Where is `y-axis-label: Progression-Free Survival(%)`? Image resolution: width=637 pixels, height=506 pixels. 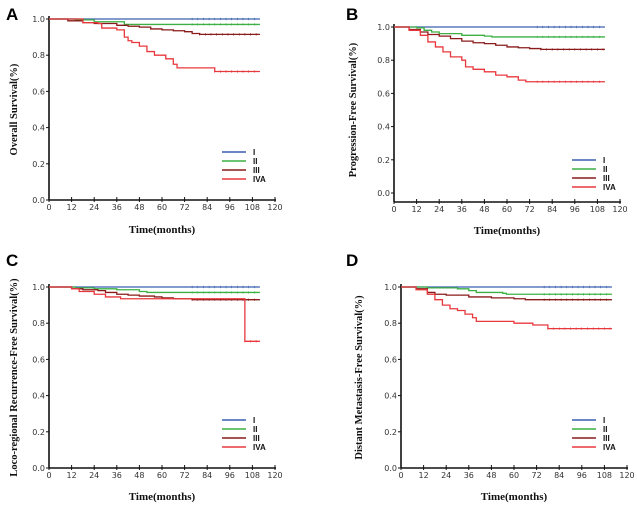 y-axis-label: Progression-Free Survival(%) is located at coordinates (353, 109).